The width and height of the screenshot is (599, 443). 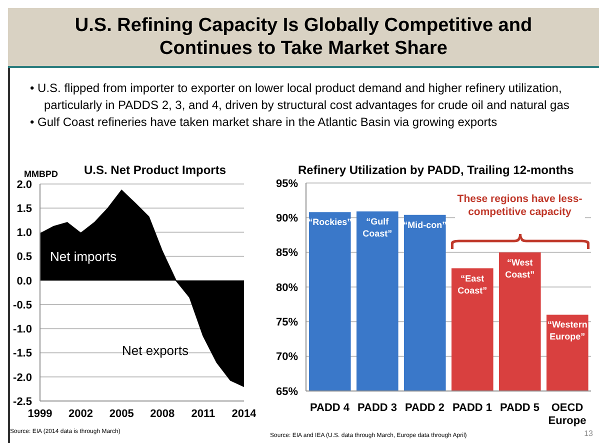 What do you see at coordinates (22, 354) in the screenshot?
I see `y-tick-label: -1.5` at bounding box center [22, 354].